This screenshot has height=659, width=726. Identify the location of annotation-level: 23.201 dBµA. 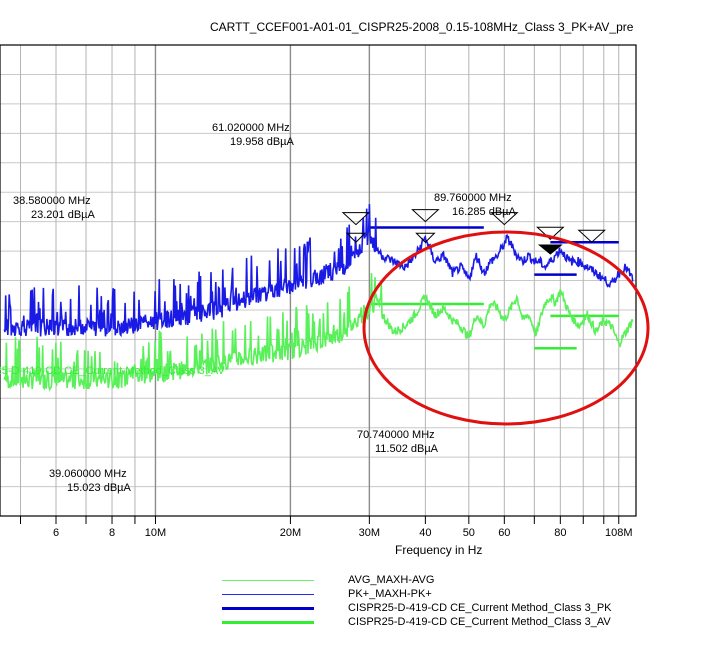
(63, 215).